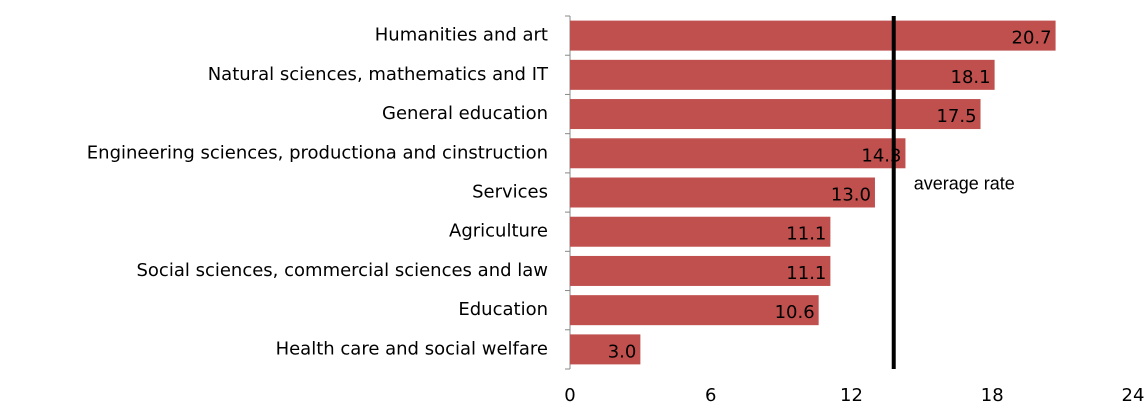 Image resolution: width=1147 pixels, height=410 pixels. What do you see at coordinates (498, 231) in the screenshot?
I see `y-tick-label: Agriculture` at bounding box center [498, 231].